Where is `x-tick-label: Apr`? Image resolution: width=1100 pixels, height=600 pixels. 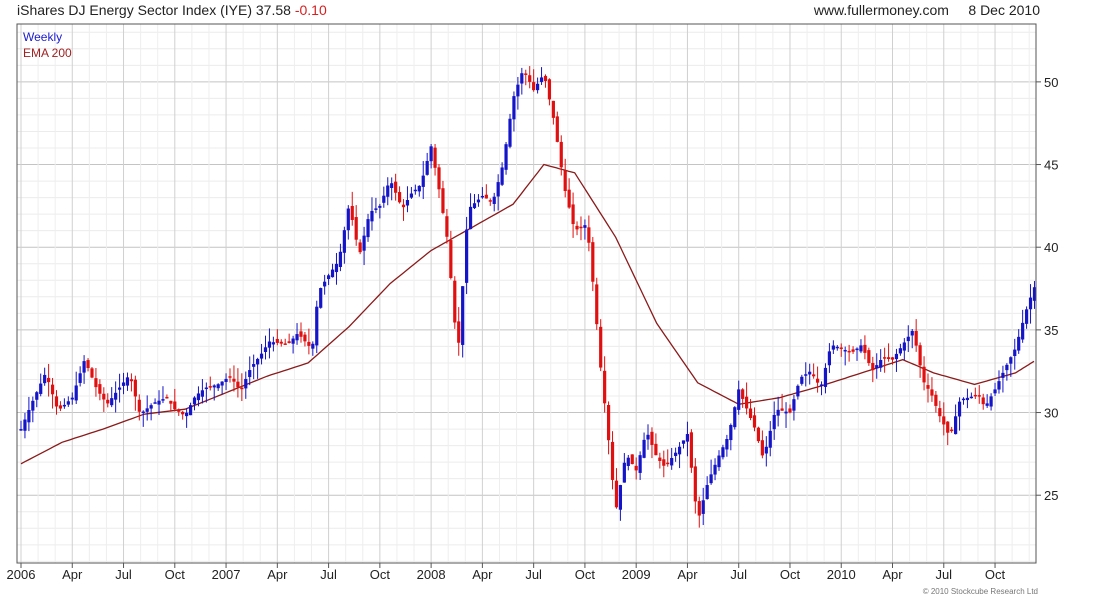
x-tick-label: Apr is located at coordinates (482, 574).